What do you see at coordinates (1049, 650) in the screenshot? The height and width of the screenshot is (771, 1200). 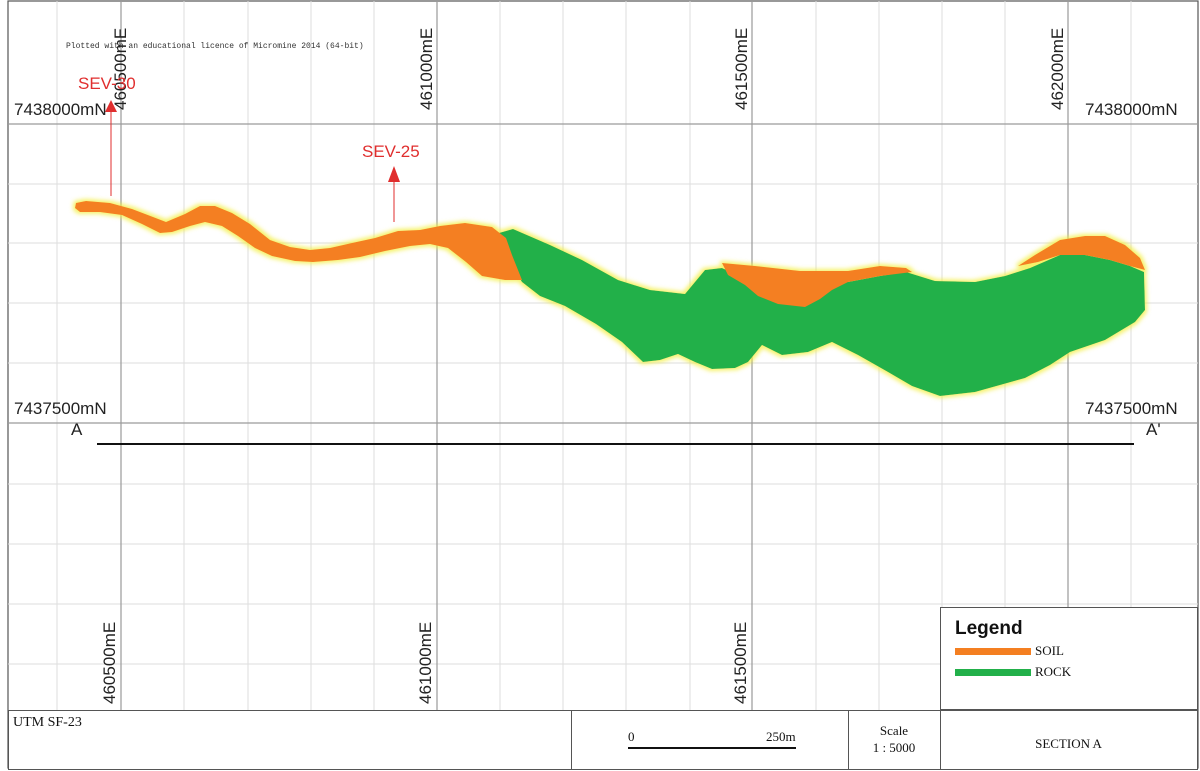 I see `legend-label-soil: SOIL` at bounding box center [1049, 650].